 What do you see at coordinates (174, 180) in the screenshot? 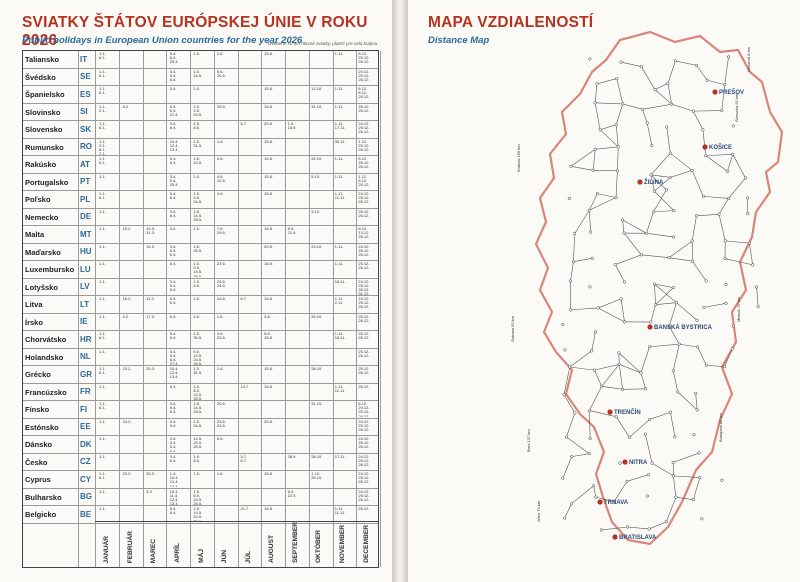
I see `holiday-cell: 3.4. 5.4. 25.4.` at bounding box center [174, 180].